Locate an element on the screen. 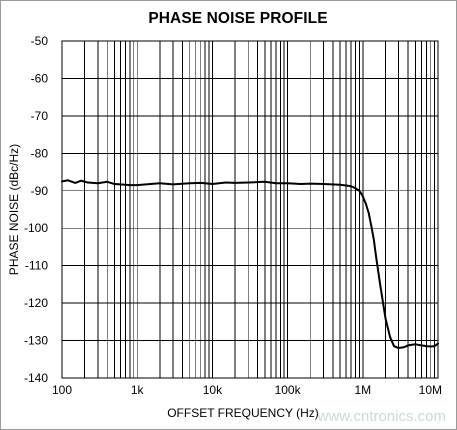 The width and height of the screenshot is (457, 430). x-axis-ticks: 100 1k 10k 100k 1M 10M is located at coordinates (247, 390).